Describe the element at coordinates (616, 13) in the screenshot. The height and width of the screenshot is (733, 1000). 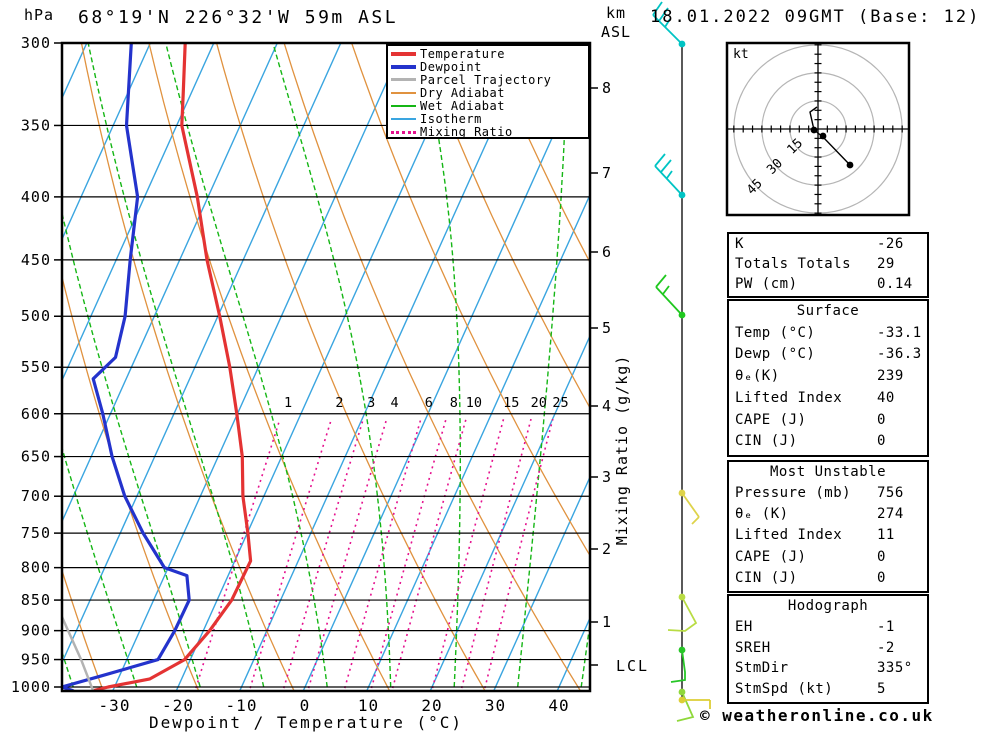
I see `height-axis-unit-km: km` at that location.